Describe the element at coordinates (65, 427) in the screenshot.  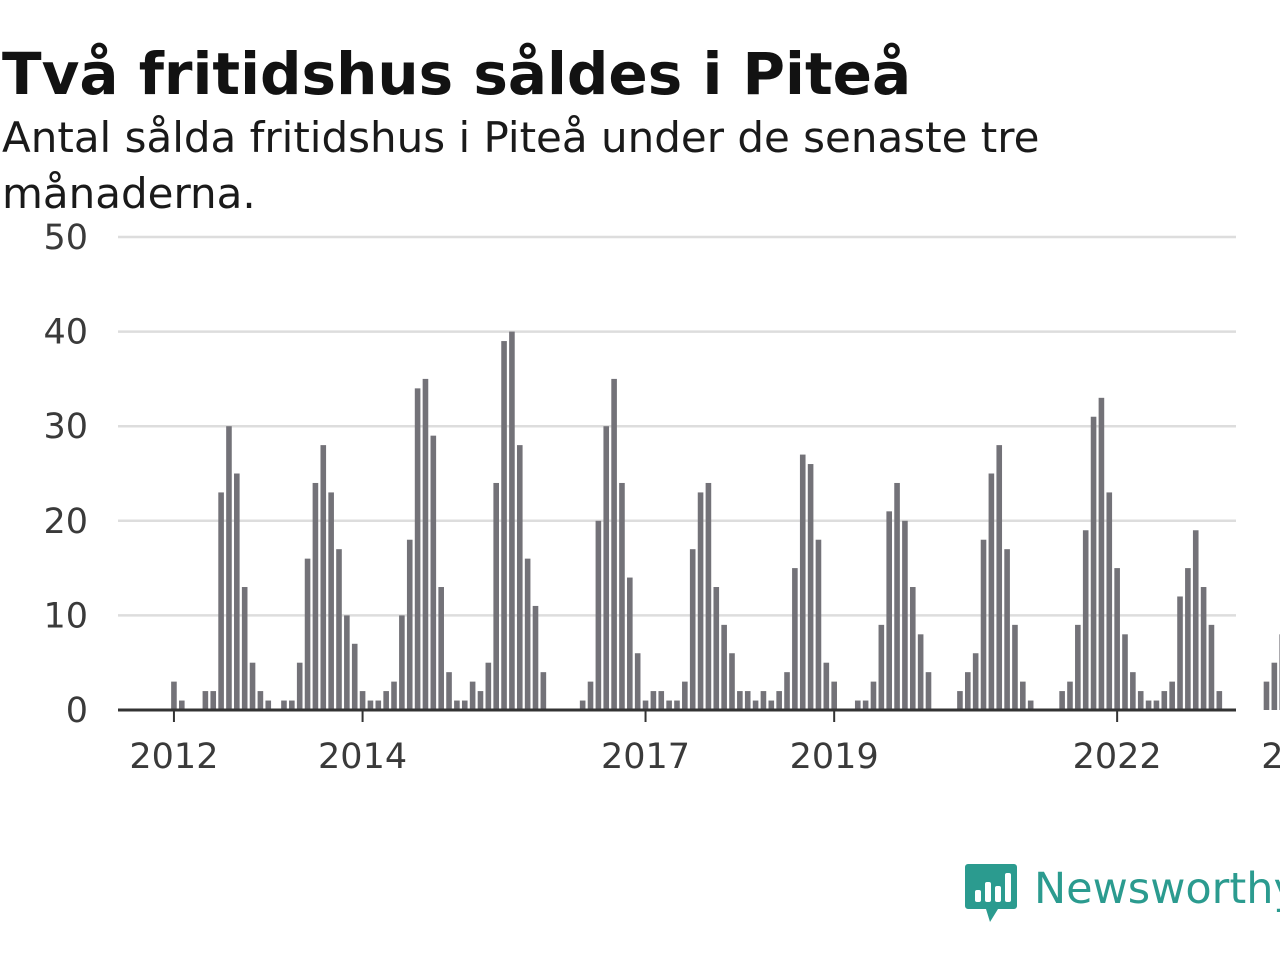
I see `y-tick-label: 30` at that location.